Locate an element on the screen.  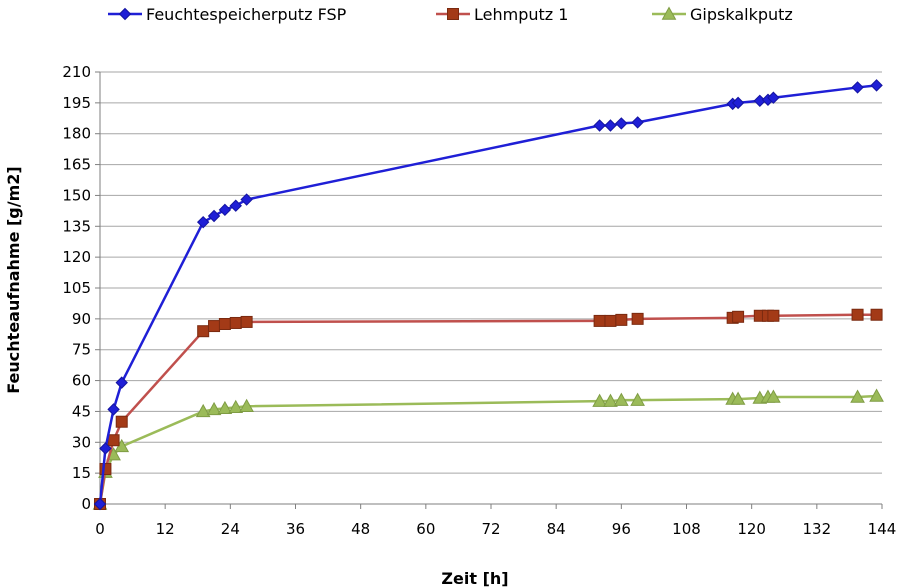
x-tick-label: 0 is located at coordinates (100, 529).